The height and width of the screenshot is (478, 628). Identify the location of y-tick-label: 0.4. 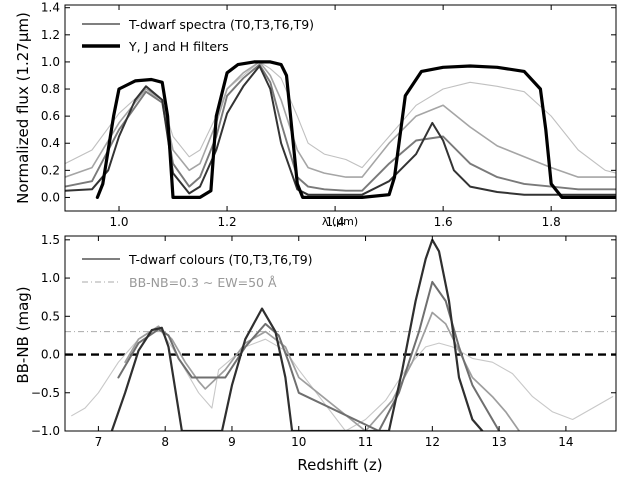
(50, 143).